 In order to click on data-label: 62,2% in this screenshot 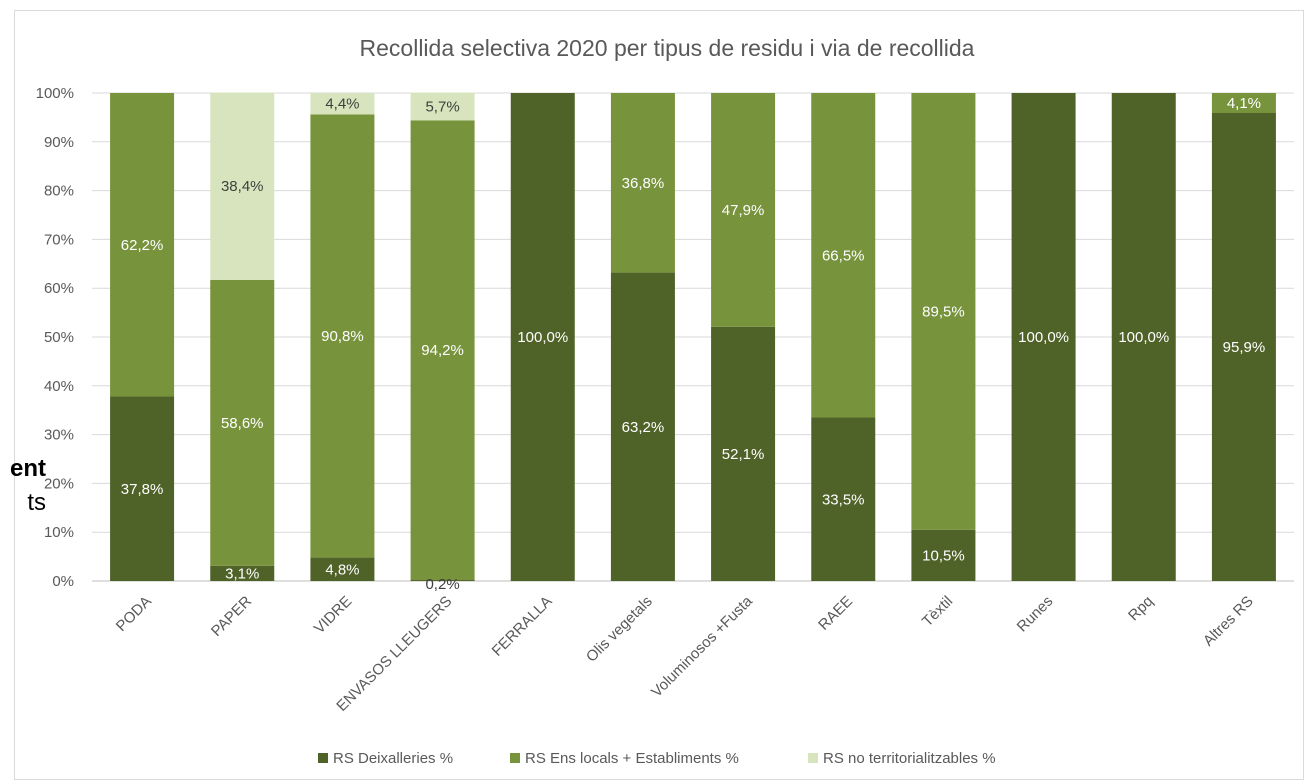, I will do `click(142, 245)`.